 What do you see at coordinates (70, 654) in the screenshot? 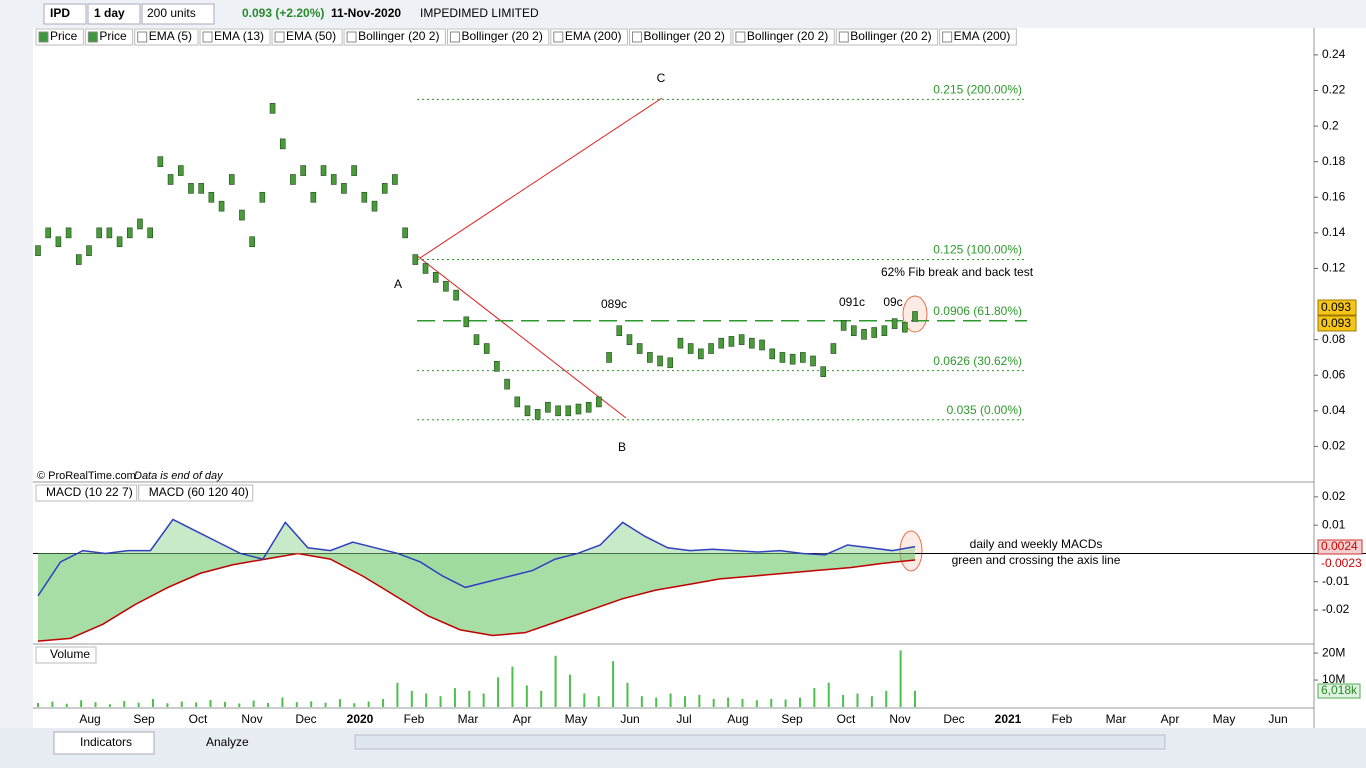
I see `legend-item: Volume` at bounding box center [70, 654].